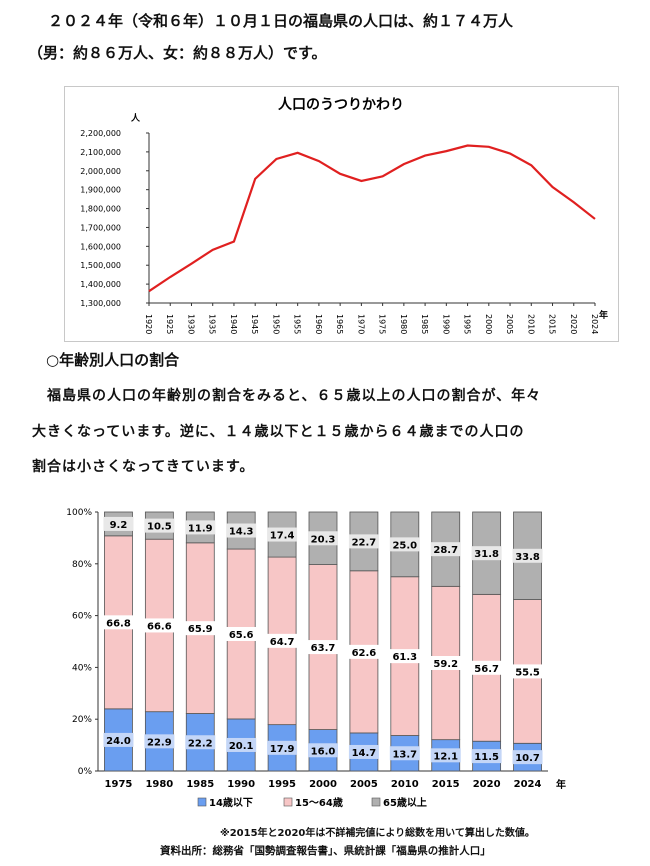 The height and width of the screenshot is (866, 650). I want to click on data-label: 22.9, so click(159, 742).